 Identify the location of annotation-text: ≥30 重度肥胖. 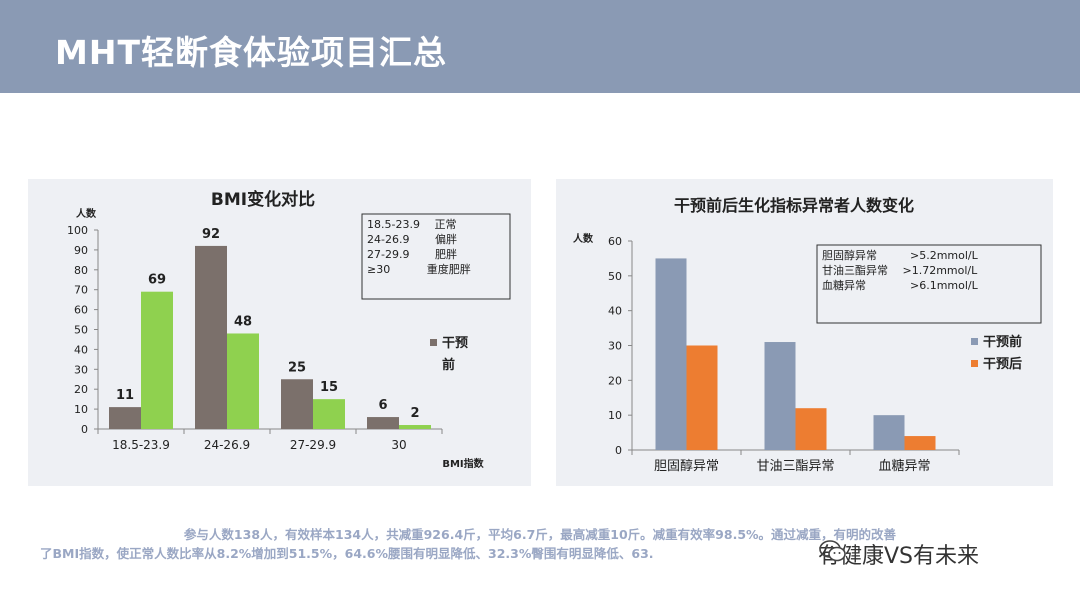
(419, 269).